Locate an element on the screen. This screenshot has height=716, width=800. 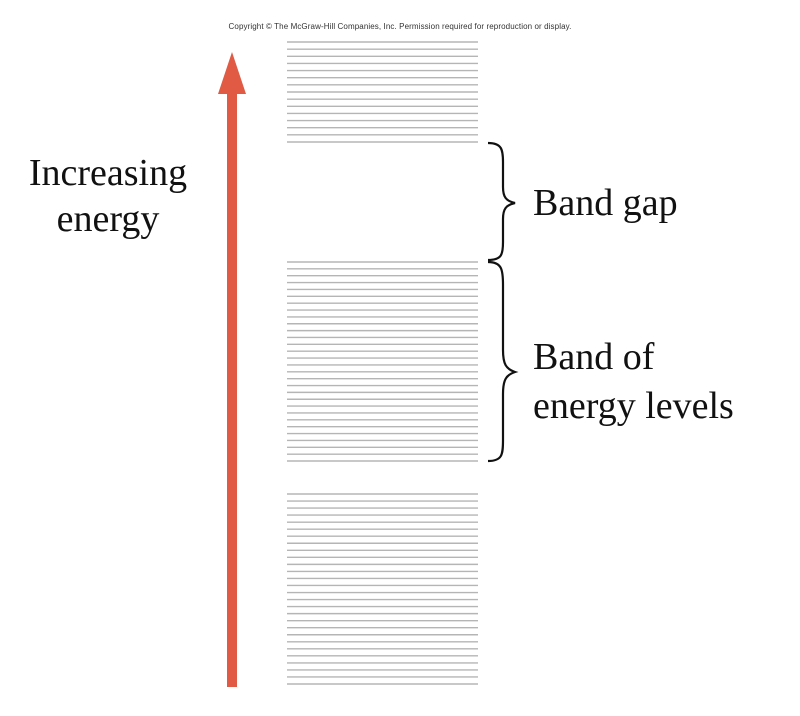
increasing-energy-label-line1: Increasing is located at coordinates (108, 173).